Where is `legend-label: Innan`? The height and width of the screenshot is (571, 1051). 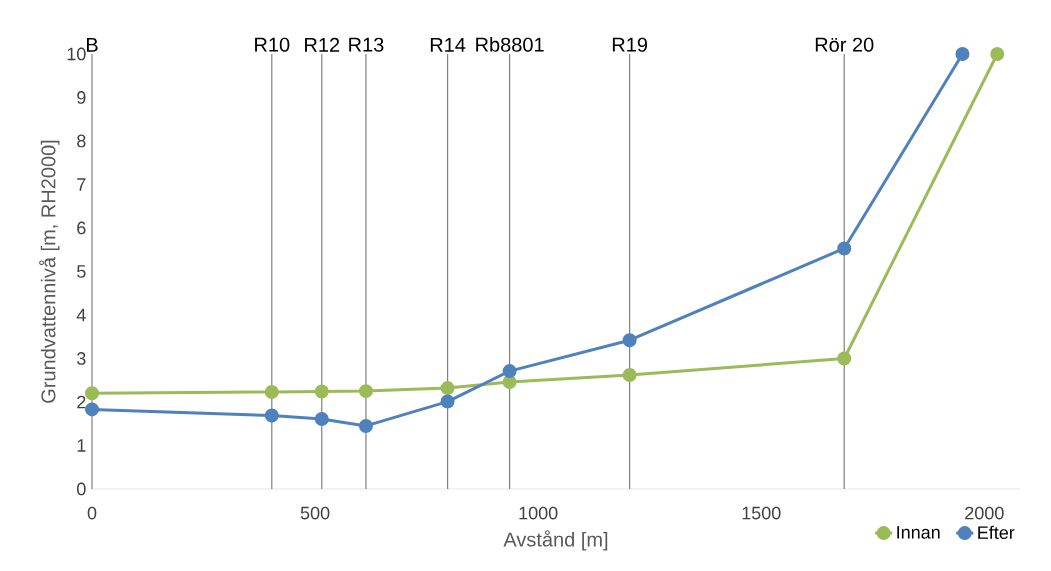 legend-label: Innan is located at coordinates (918, 532).